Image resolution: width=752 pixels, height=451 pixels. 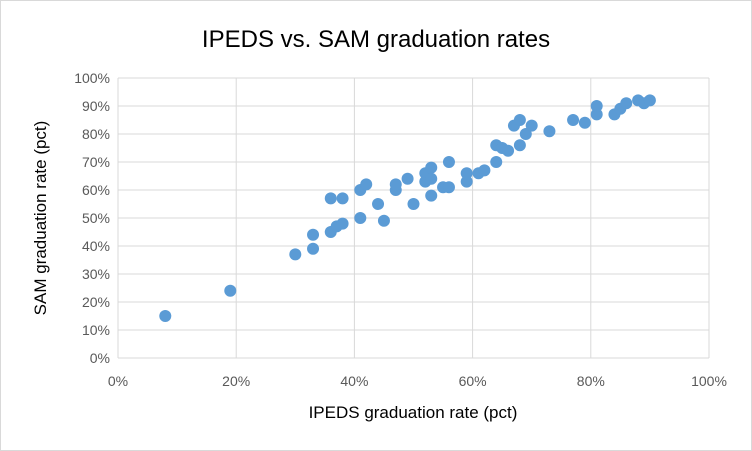 What do you see at coordinates (473, 381) in the screenshot?
I see `x-tick-label: 60%` at bounding box center [473, 381].